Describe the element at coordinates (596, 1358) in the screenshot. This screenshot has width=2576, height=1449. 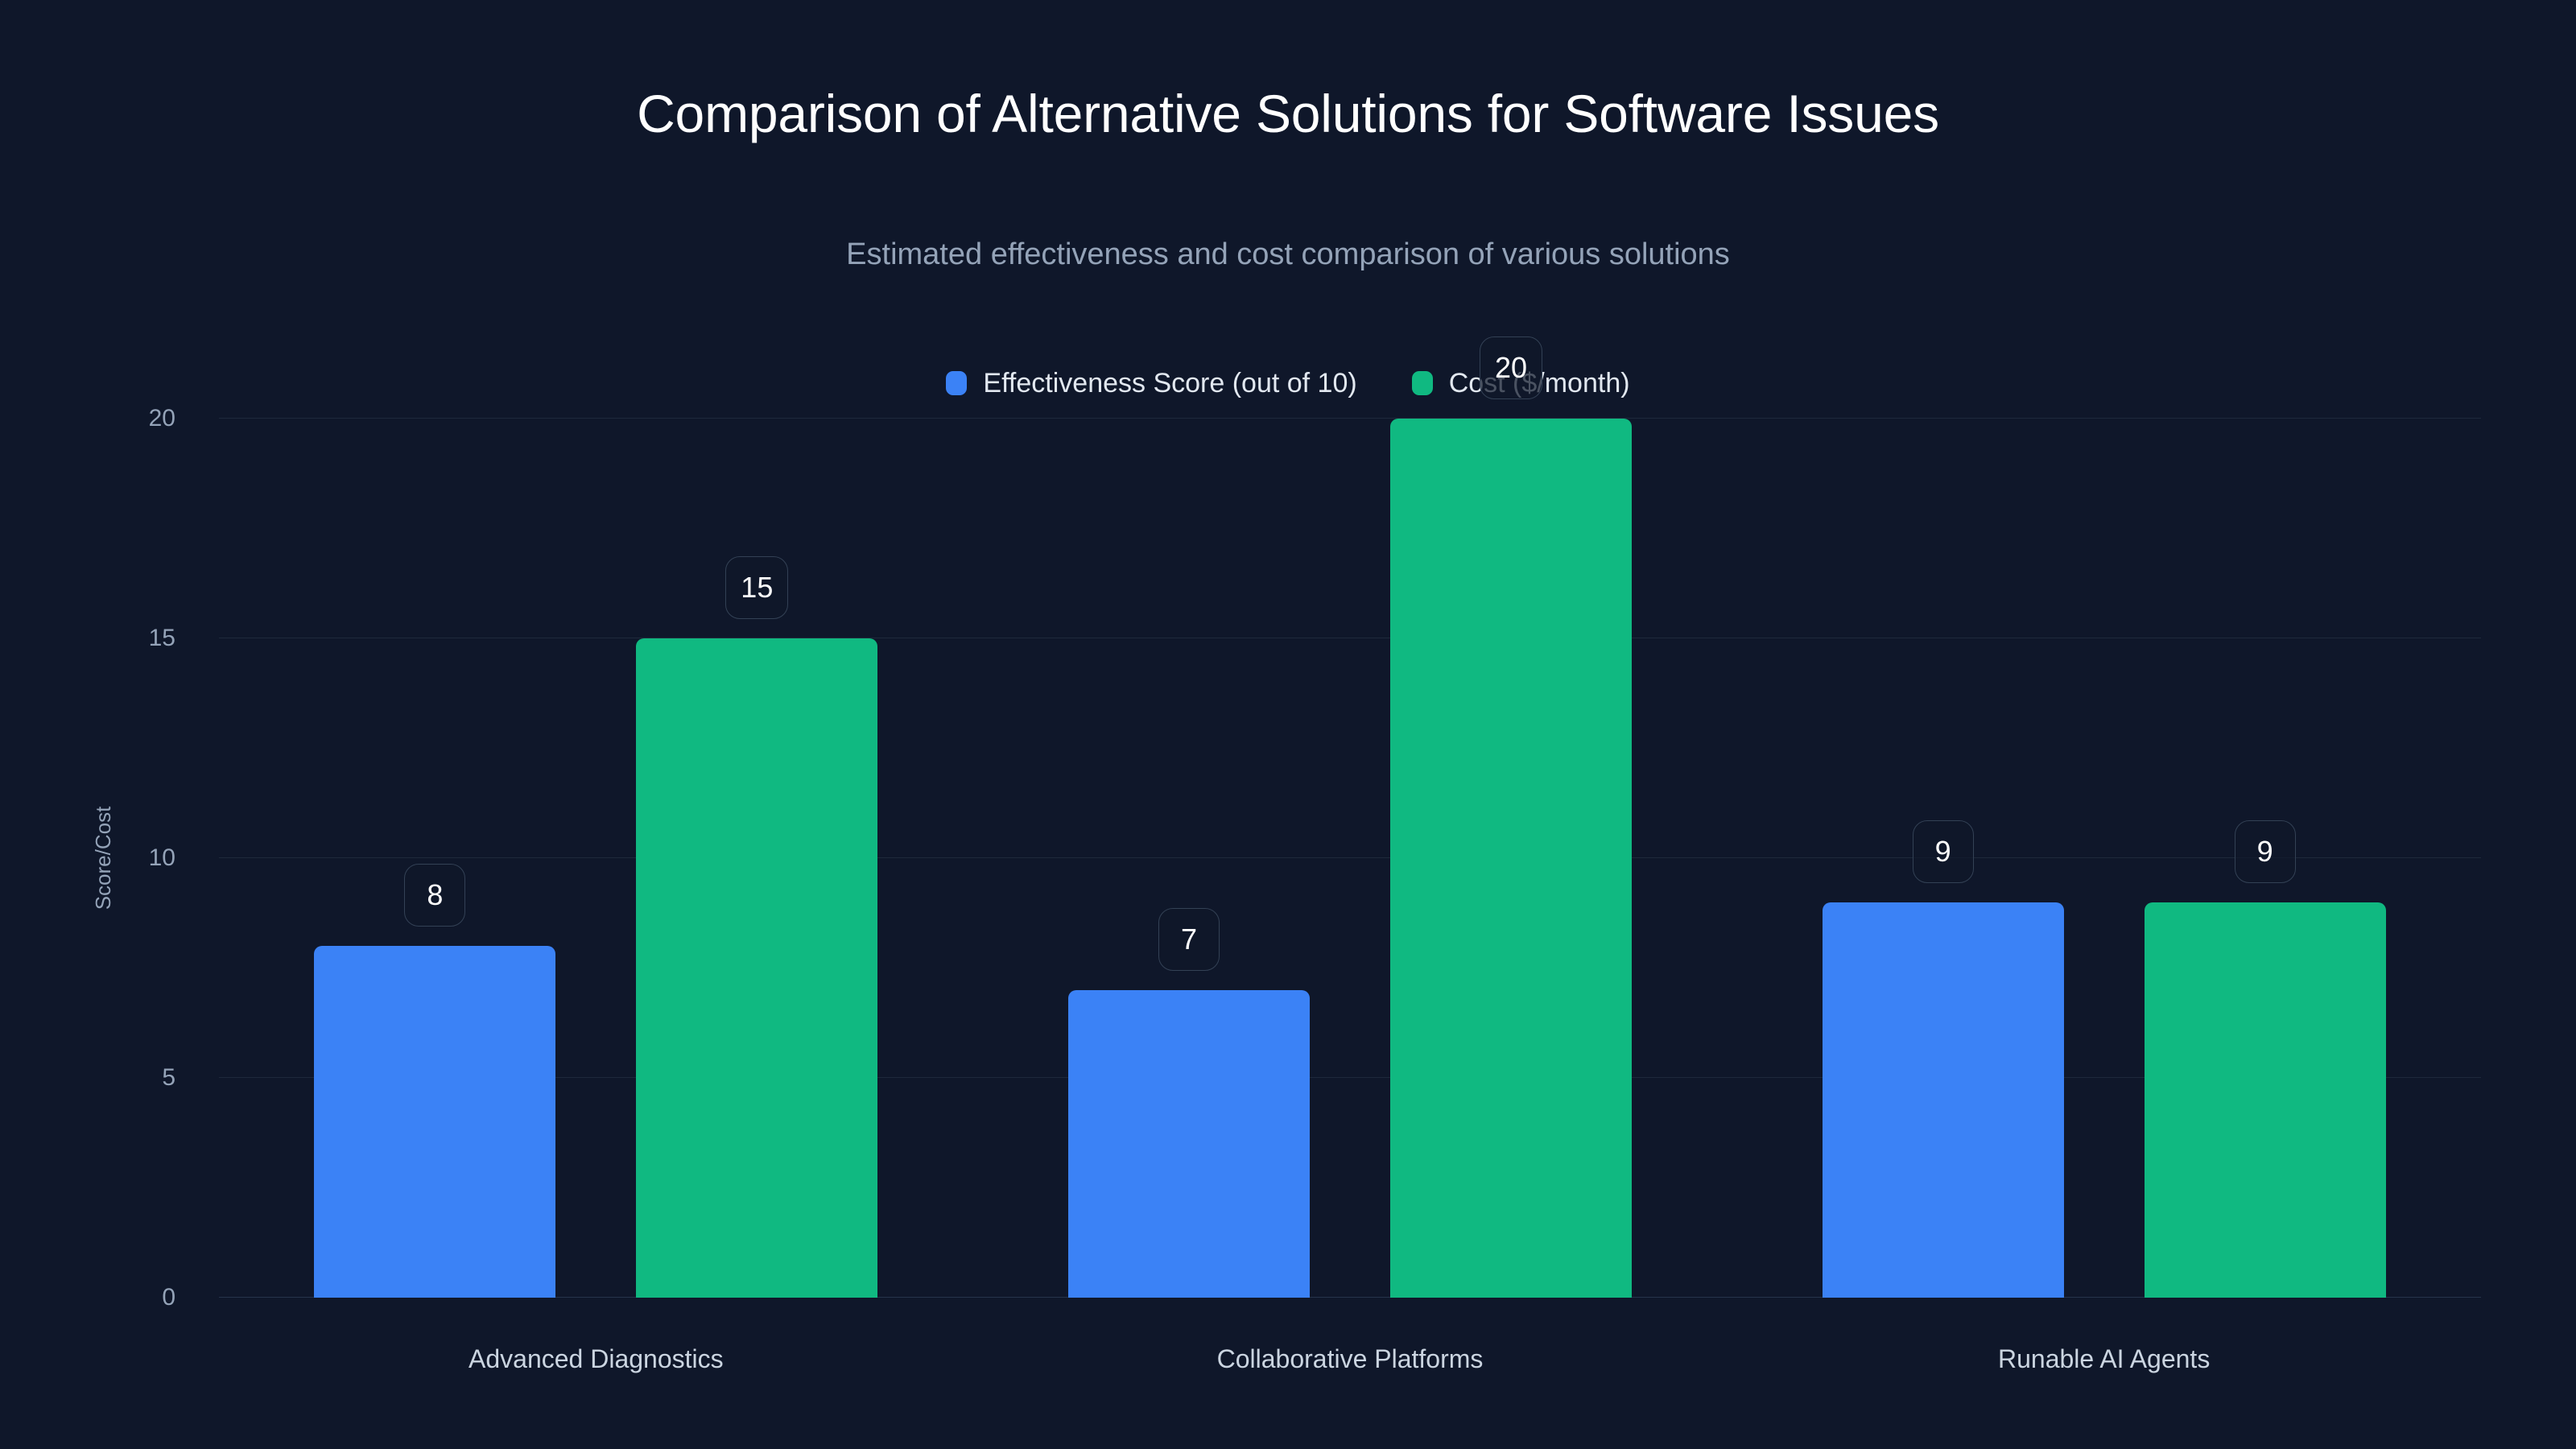
I see `x-axis-category-label: Advanced Diagnostics` at that location.